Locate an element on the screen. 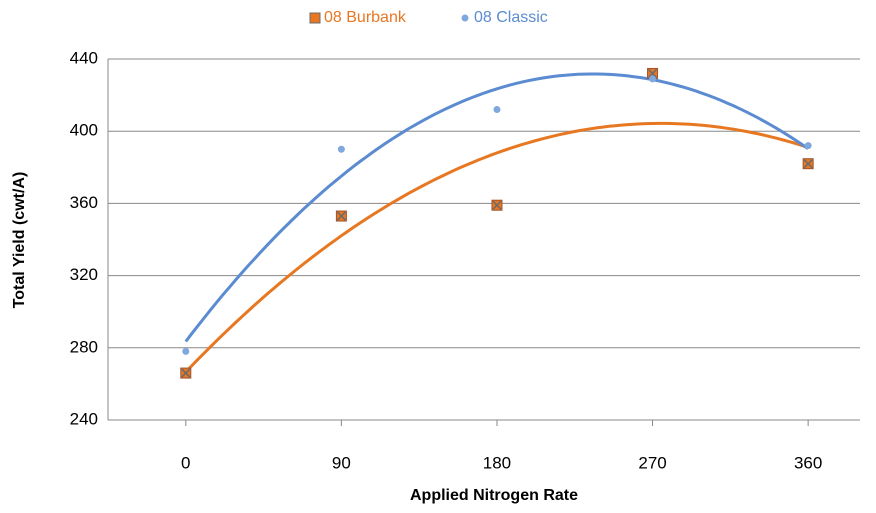 Image resolution: width=876 pixels, height=513 pixels. y-tick-label: 360 is located at coordinates (84, 202).